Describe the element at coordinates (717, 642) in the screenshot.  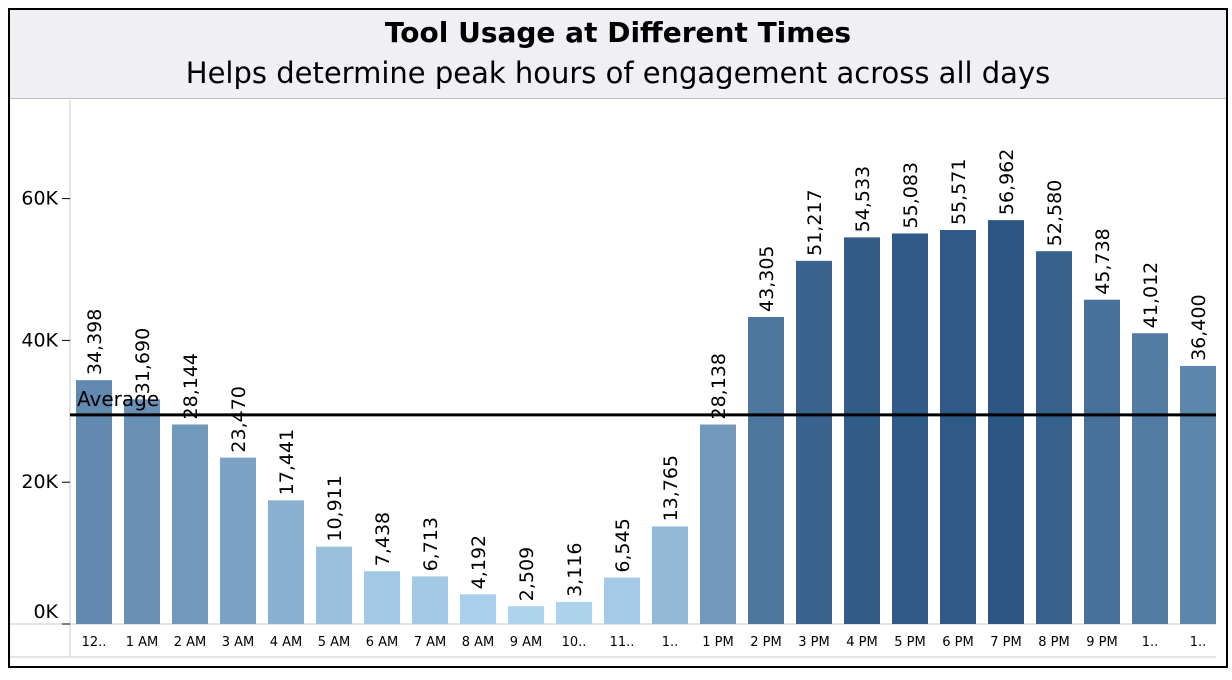
I see `x-tick-label: 1 PM` at that location.